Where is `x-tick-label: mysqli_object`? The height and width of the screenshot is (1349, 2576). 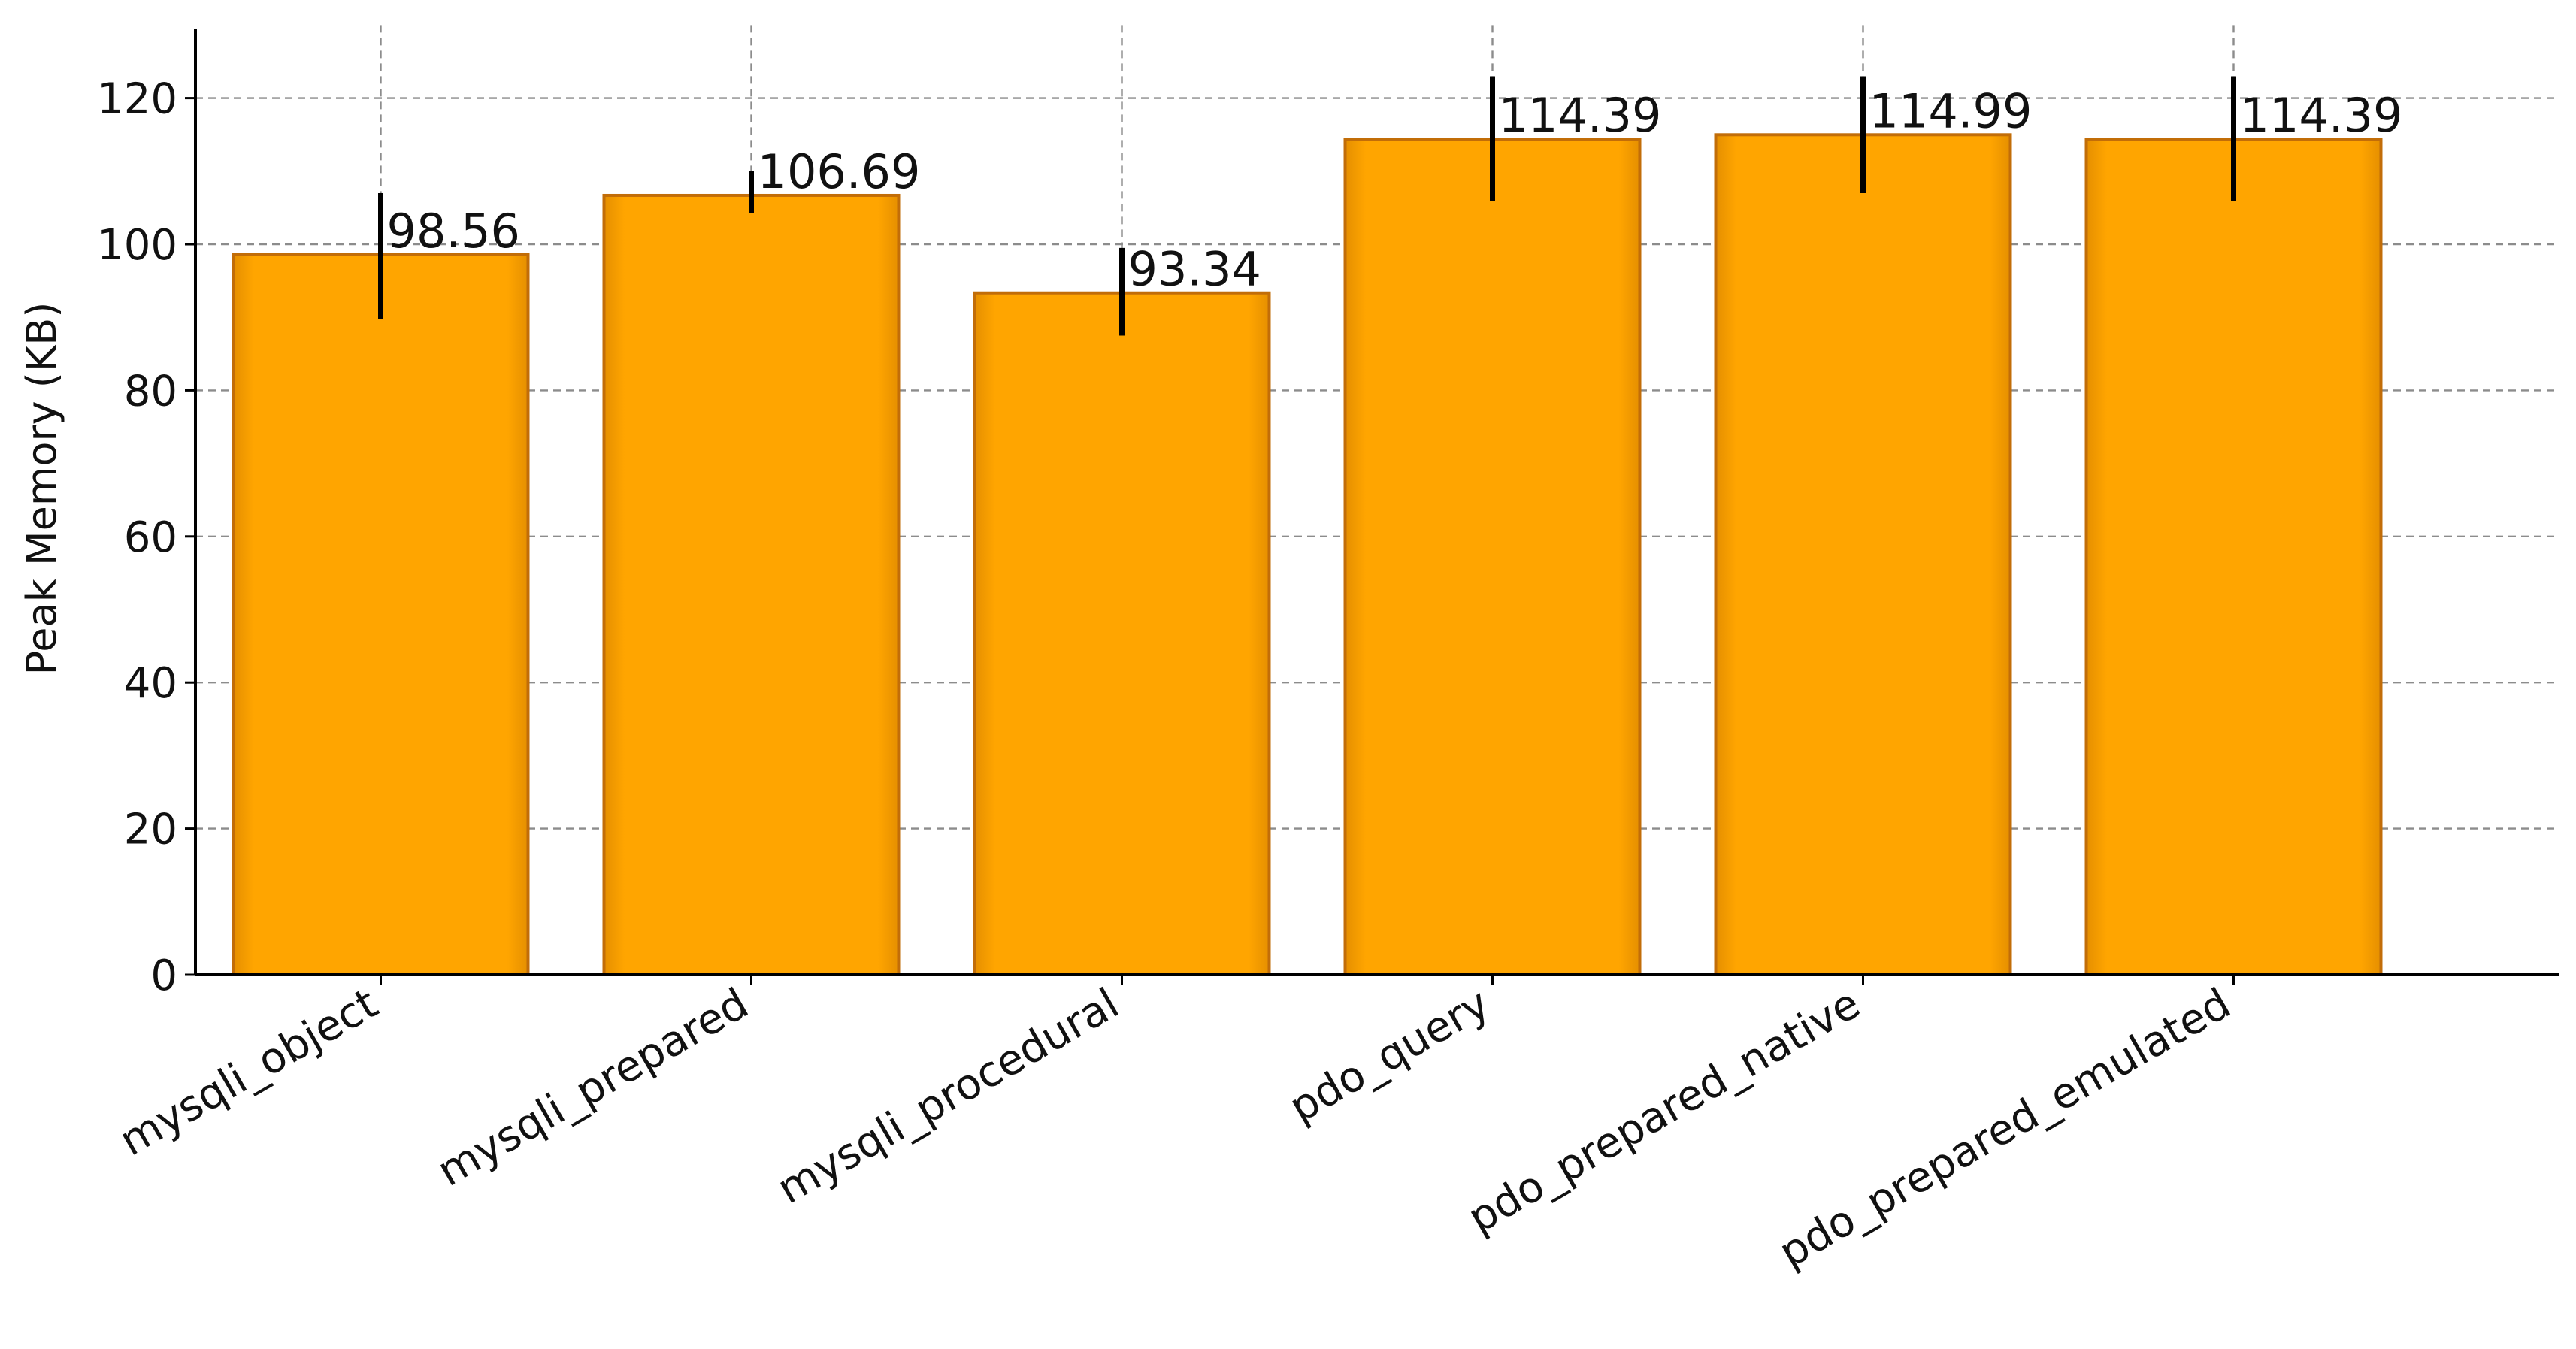
x-tick-label: mysqli_object is located at coordinates (248, 1072).